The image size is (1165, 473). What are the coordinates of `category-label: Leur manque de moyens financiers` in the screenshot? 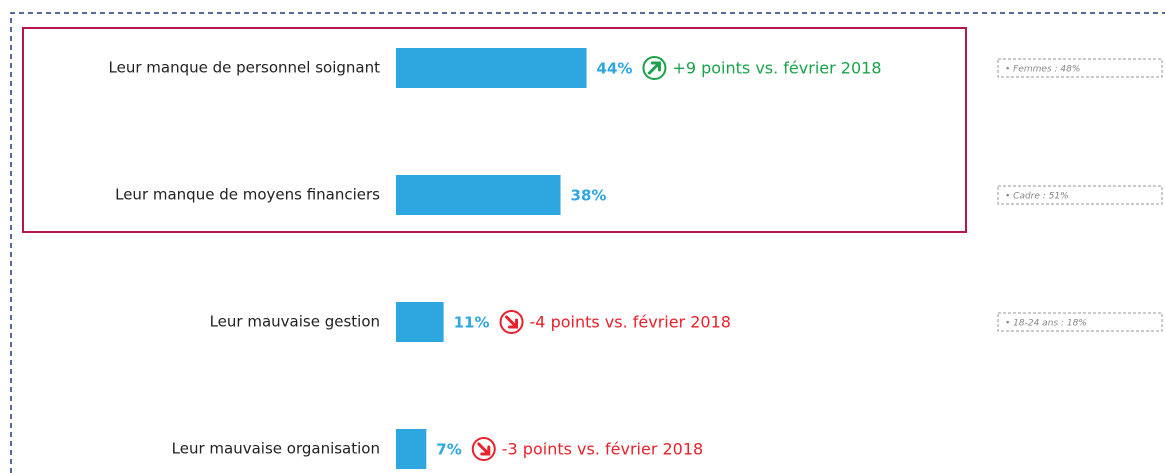 It's located at (247, 195).